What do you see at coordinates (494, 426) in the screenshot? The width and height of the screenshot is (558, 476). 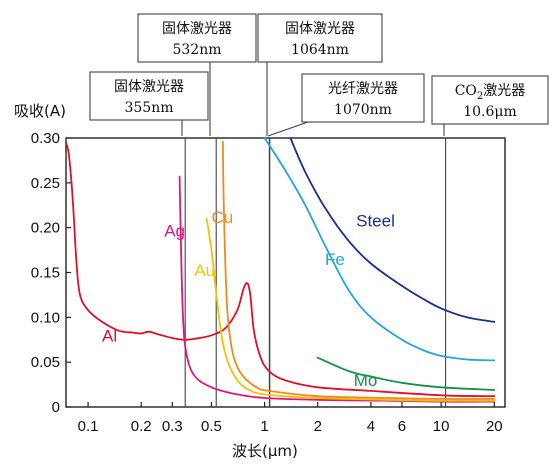 I see `x-tick-label: 20` at bounding box center [494, 426].